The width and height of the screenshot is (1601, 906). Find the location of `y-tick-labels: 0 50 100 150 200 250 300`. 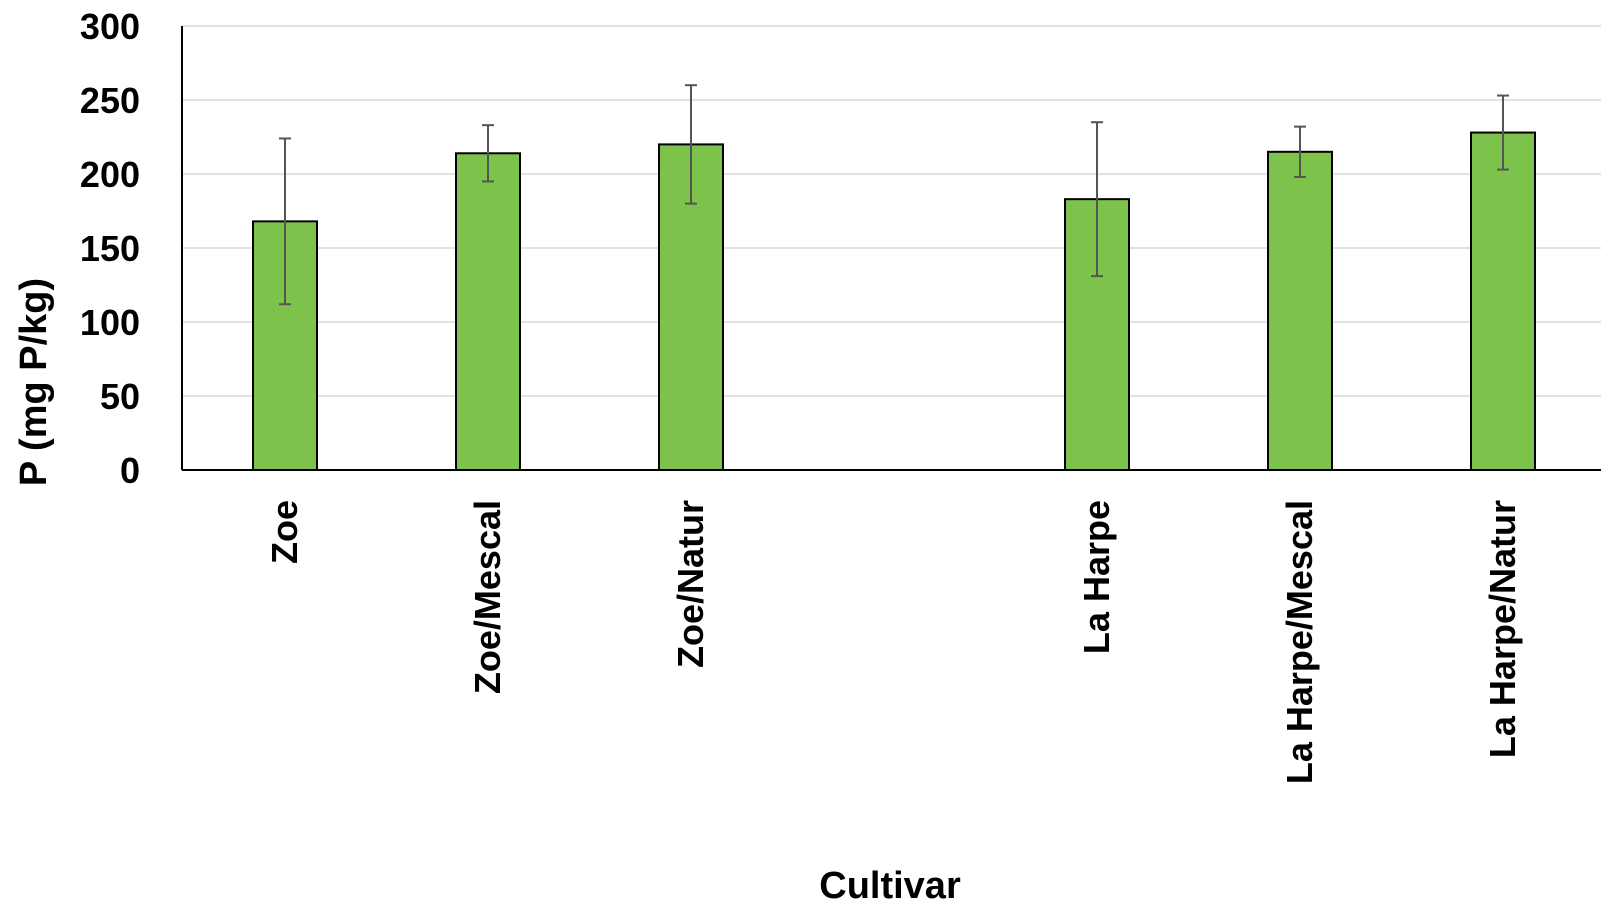

y-tick-labels: 0 50 100 150 200 250 300 is located at coordinates (110, 248).